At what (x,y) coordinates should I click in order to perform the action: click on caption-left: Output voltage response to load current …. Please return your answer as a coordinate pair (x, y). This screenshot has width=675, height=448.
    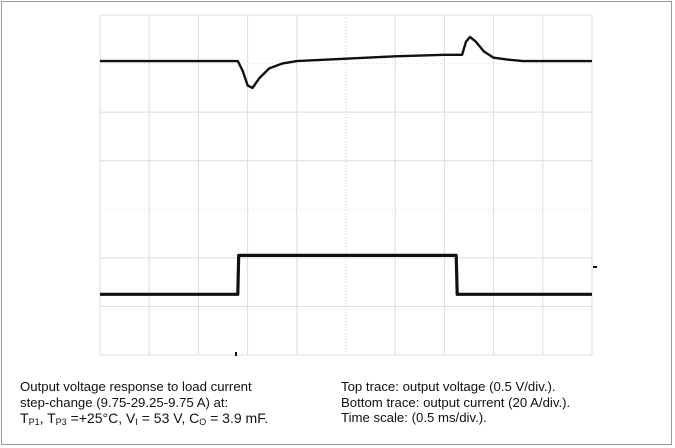
    Looking at the image, I should click on (144, 405).